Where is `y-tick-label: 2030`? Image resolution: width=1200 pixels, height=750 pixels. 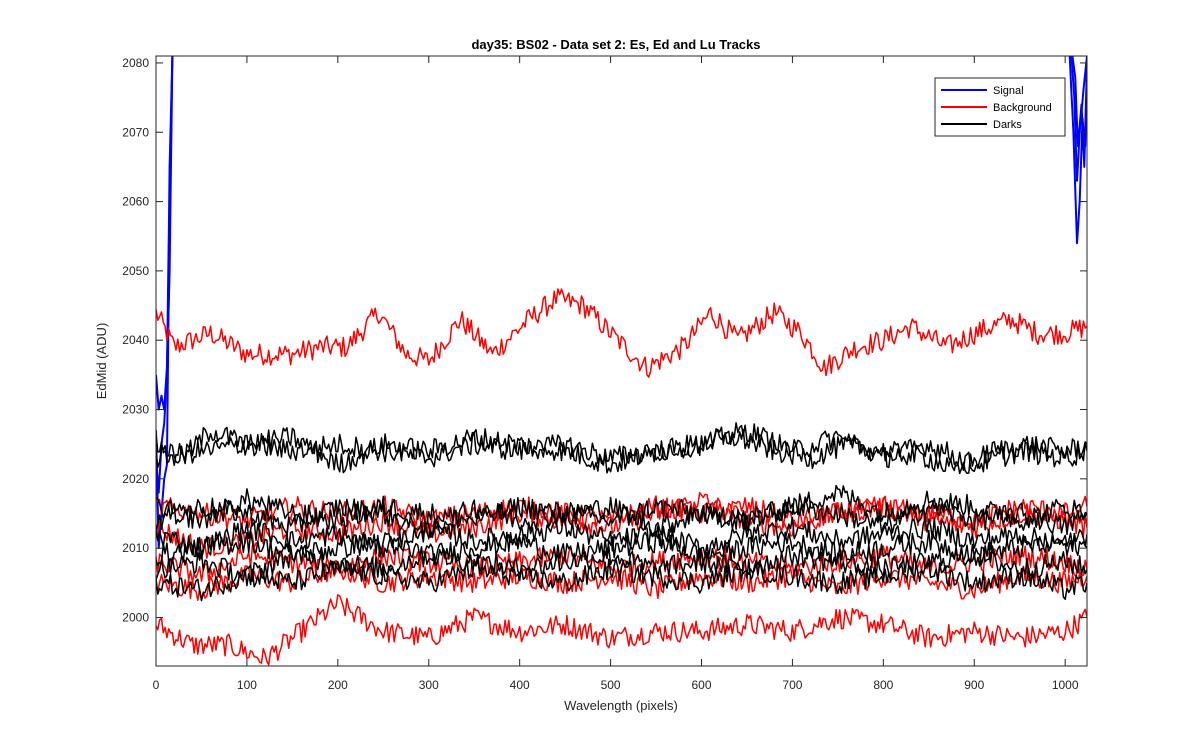
y-tick-label: 2030 is located at coordinates (135, 410).